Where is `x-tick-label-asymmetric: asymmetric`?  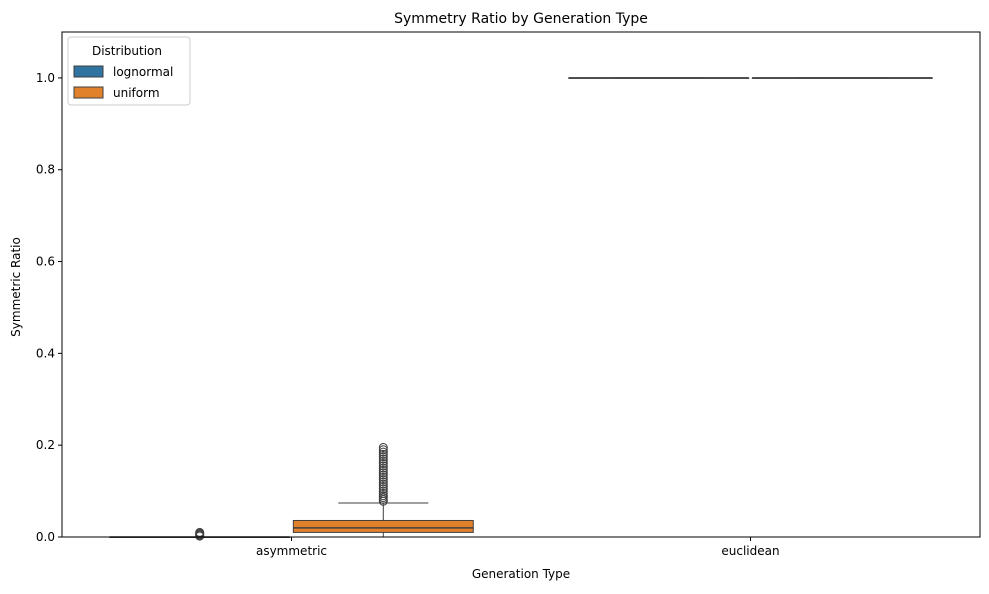
x-tick-label-asymmetric: asymmetric is located at coordinates (291, 551).